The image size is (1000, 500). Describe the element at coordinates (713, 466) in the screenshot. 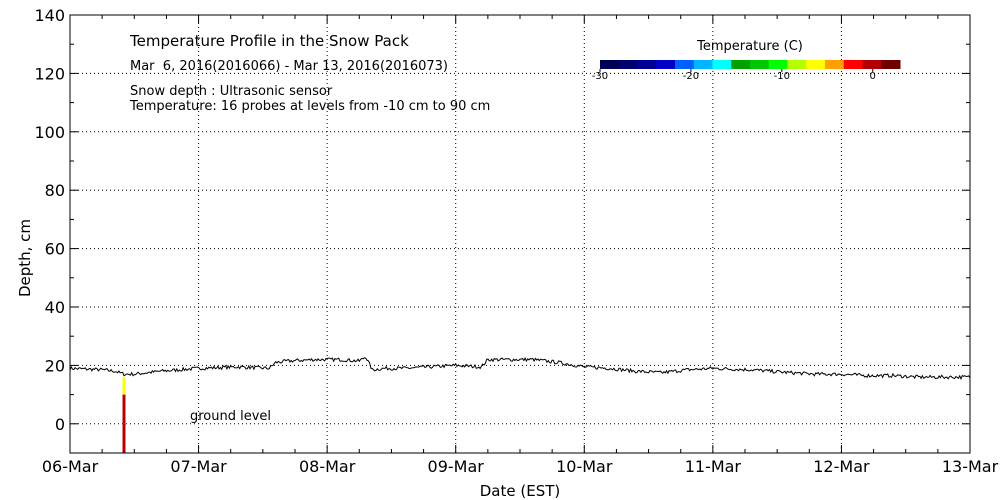

I see `x-tick-label: 11-Mar` at that location.